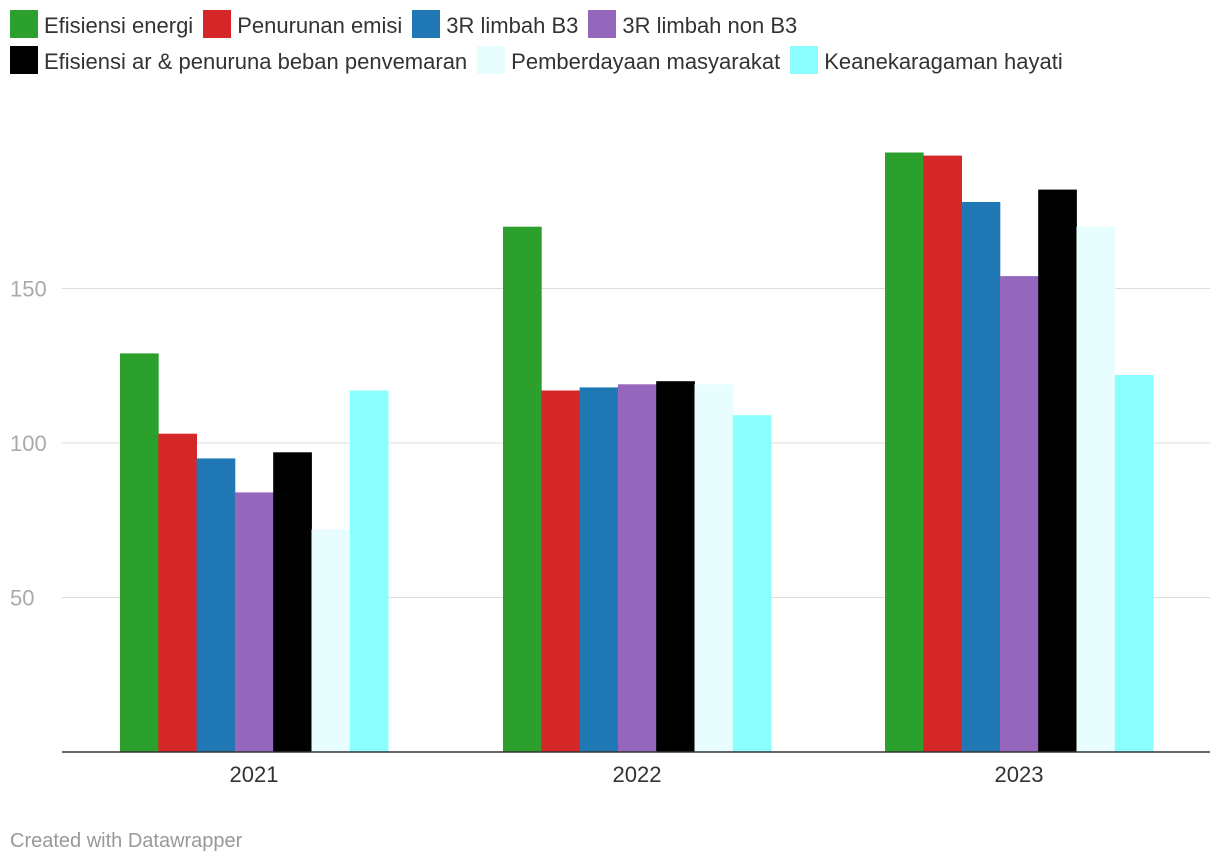 Image resolution: width=1220 pixels, height=866 pixels. What do you see at coordinates (28, 289) in the screenshot?
I see `y-tick-label: 150` at bounding box center [28, 289].